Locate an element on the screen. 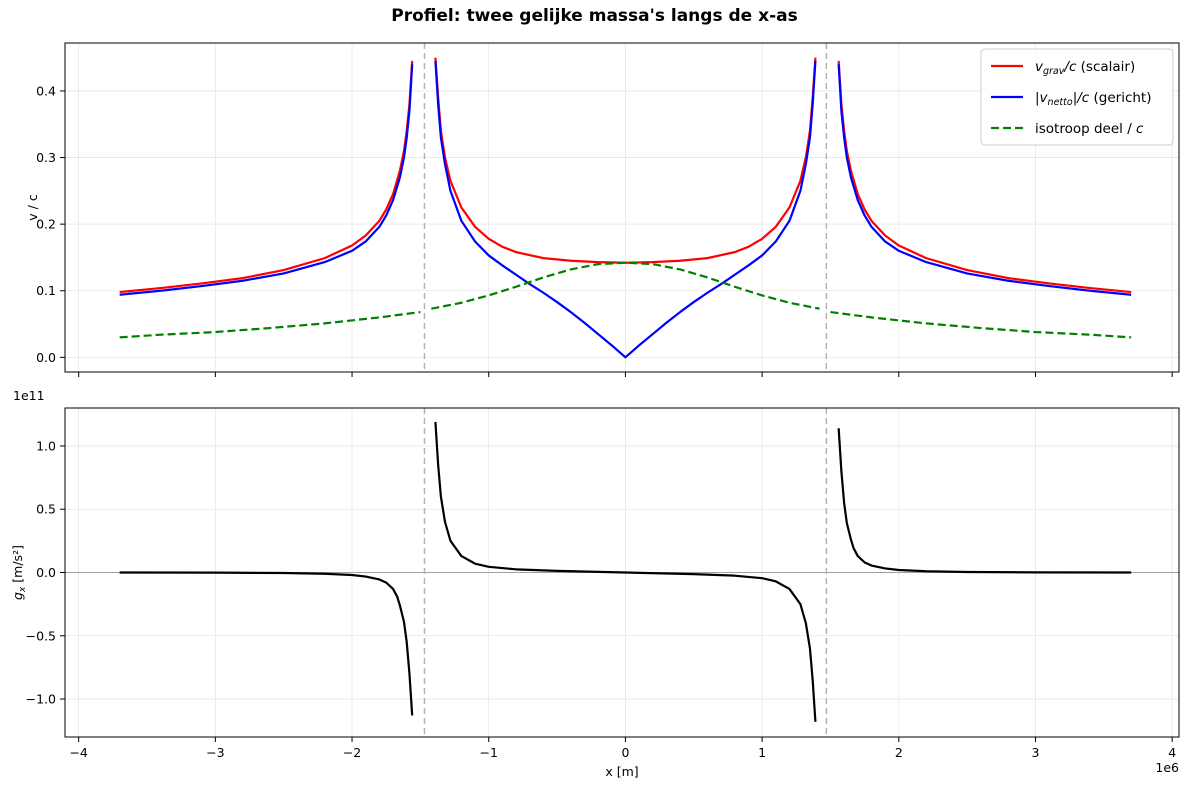 This screenshot has width=1189, height=789. y-tick-label: 0.1 is located at coordinates (46, 290).